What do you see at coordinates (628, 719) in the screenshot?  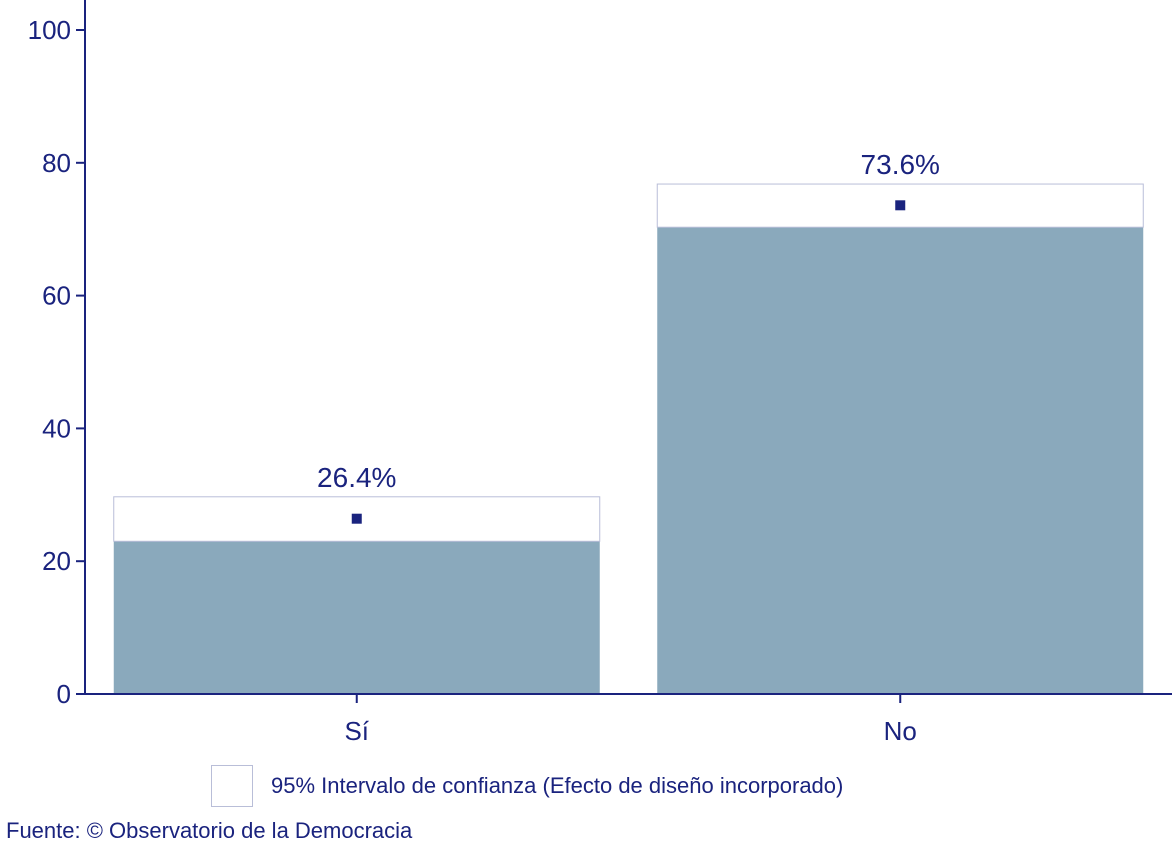 I see `x-axis: Sí No` at bounding box center [628, 719].